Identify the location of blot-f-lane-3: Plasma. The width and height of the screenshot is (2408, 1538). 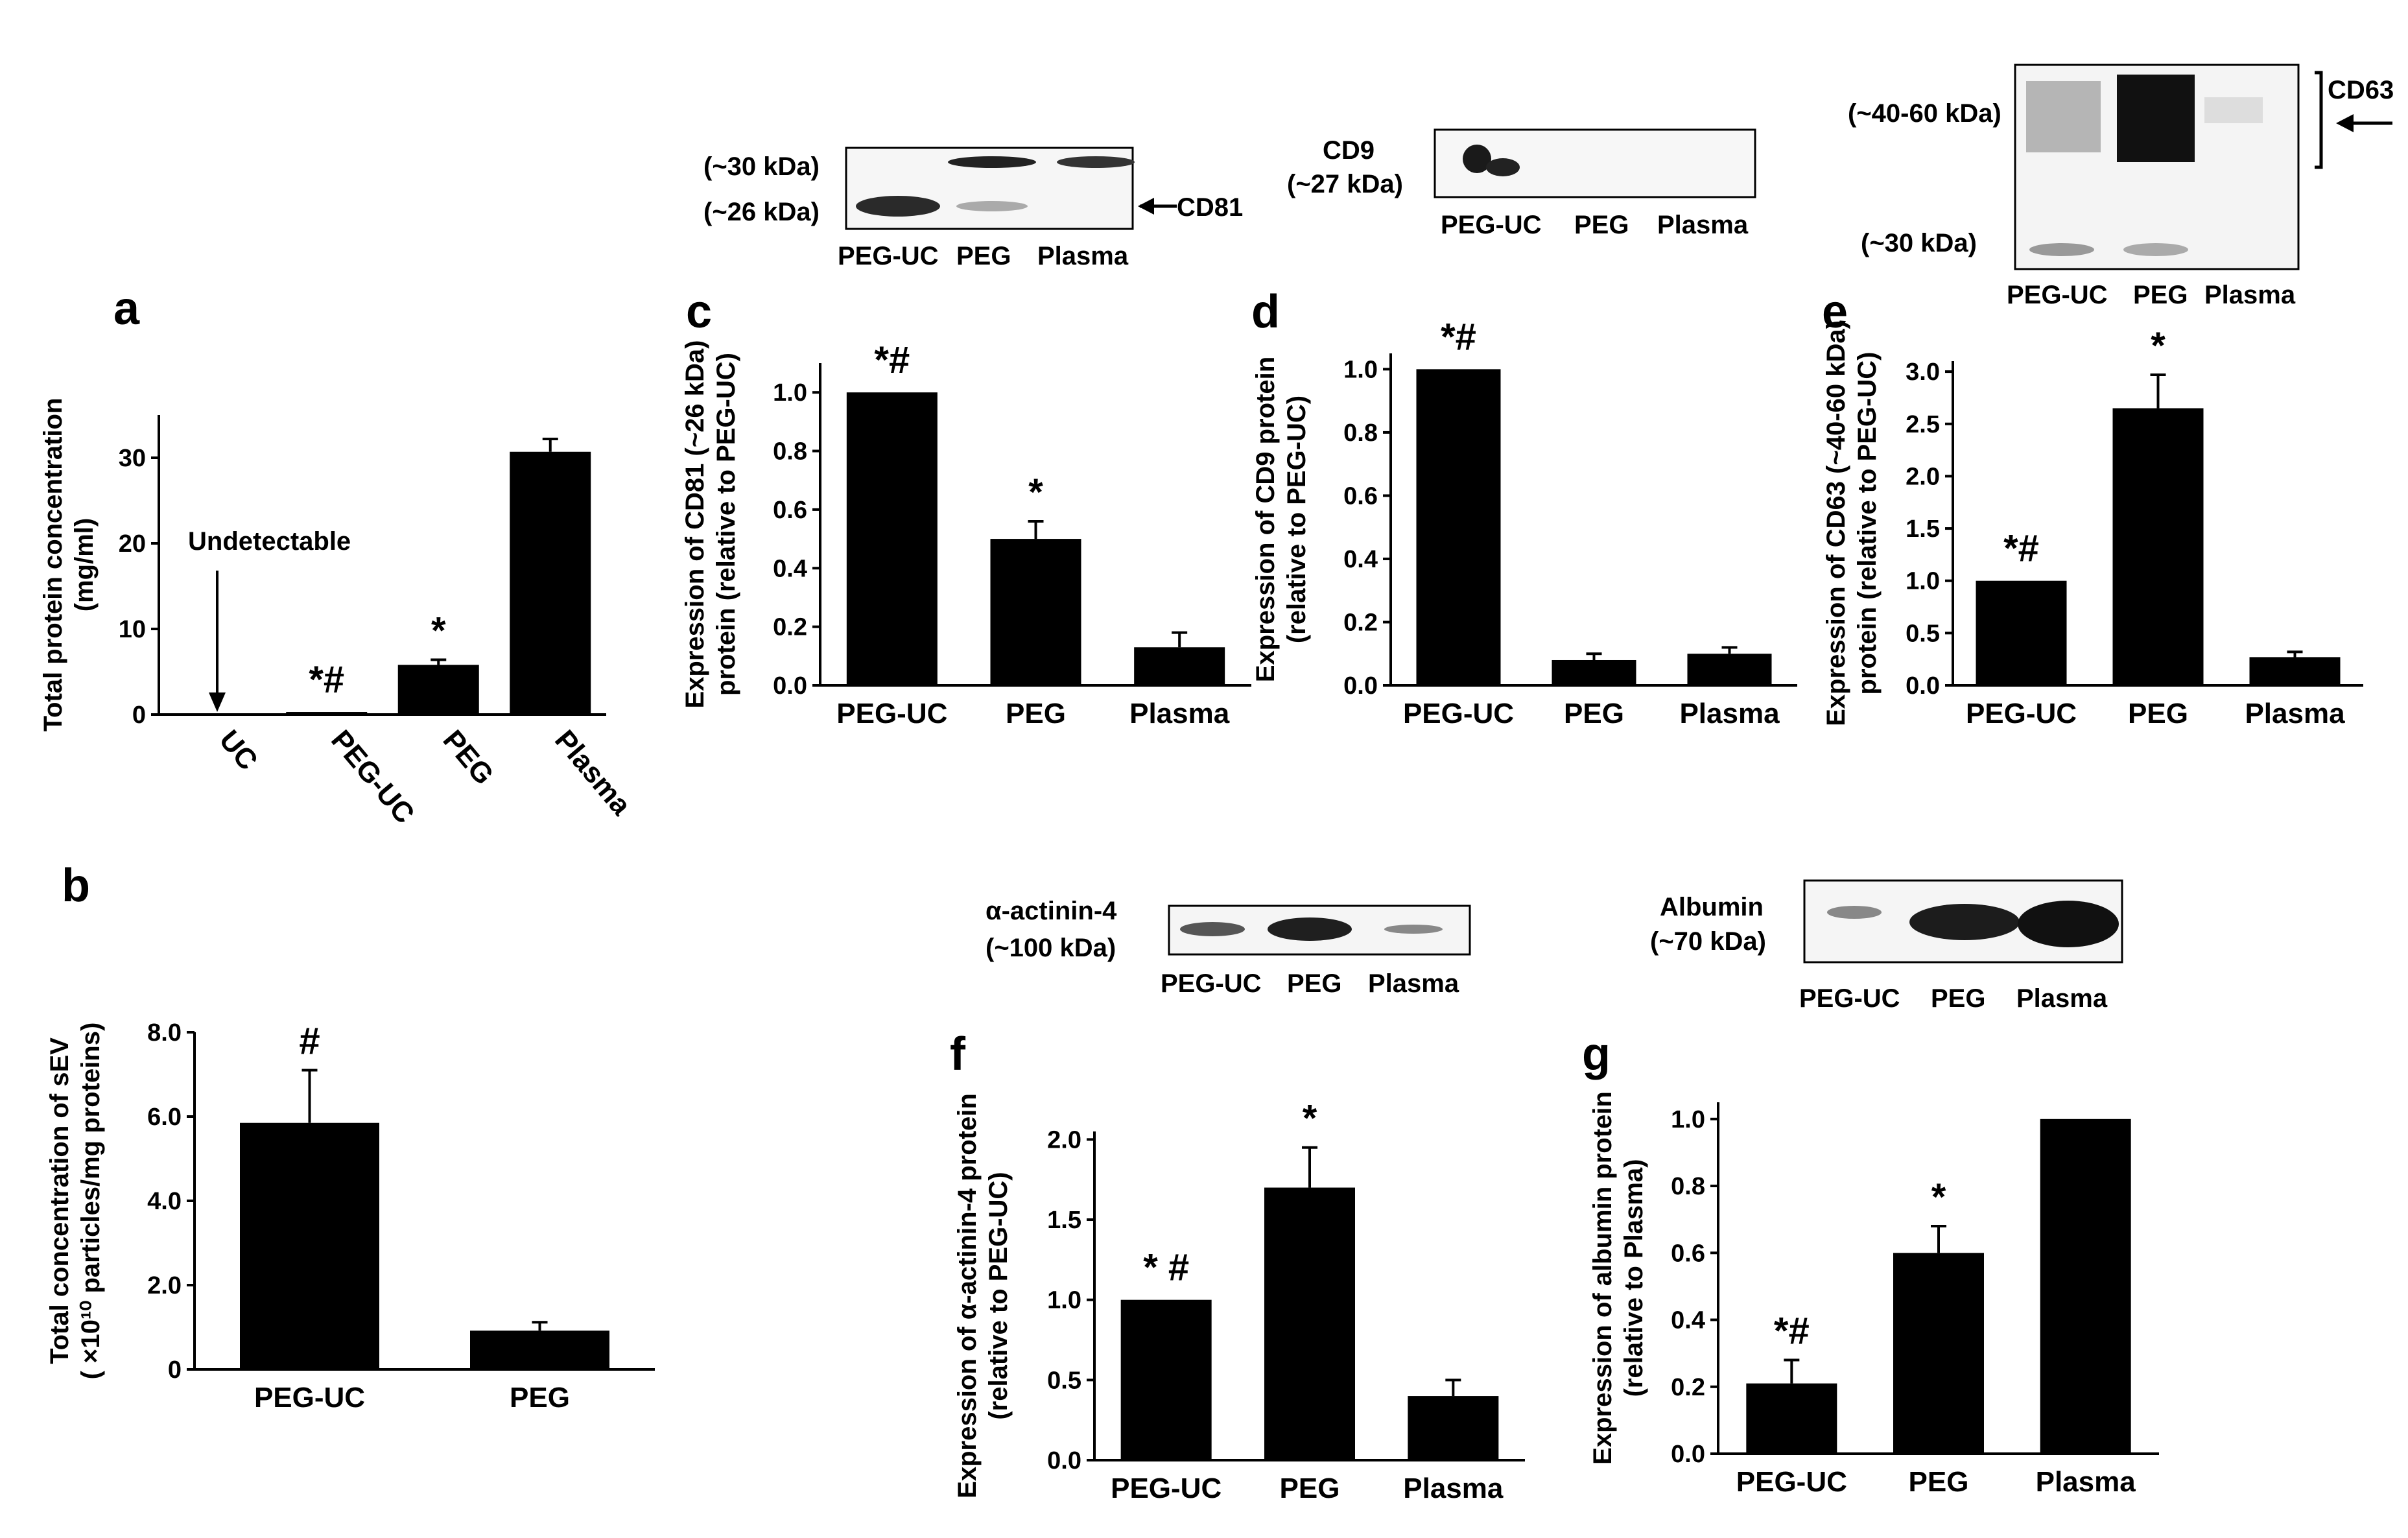
(1413, 983).